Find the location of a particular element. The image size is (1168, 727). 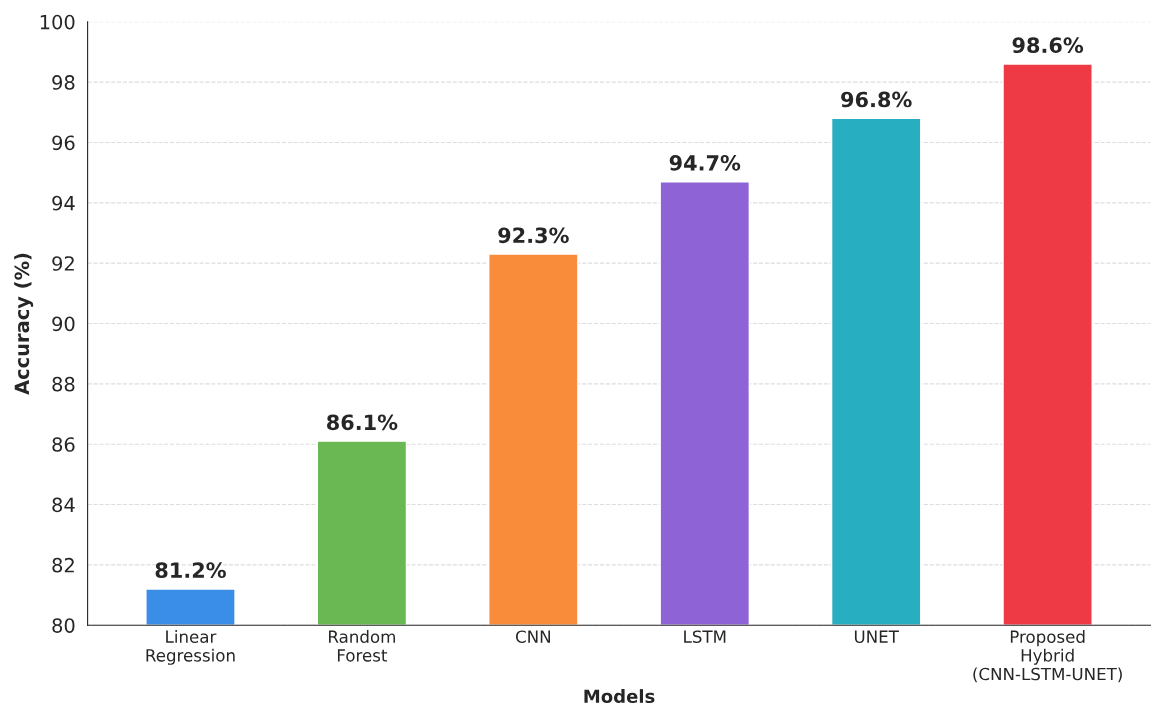

y-tick-label: 80 is located at coordinates (63, 625).